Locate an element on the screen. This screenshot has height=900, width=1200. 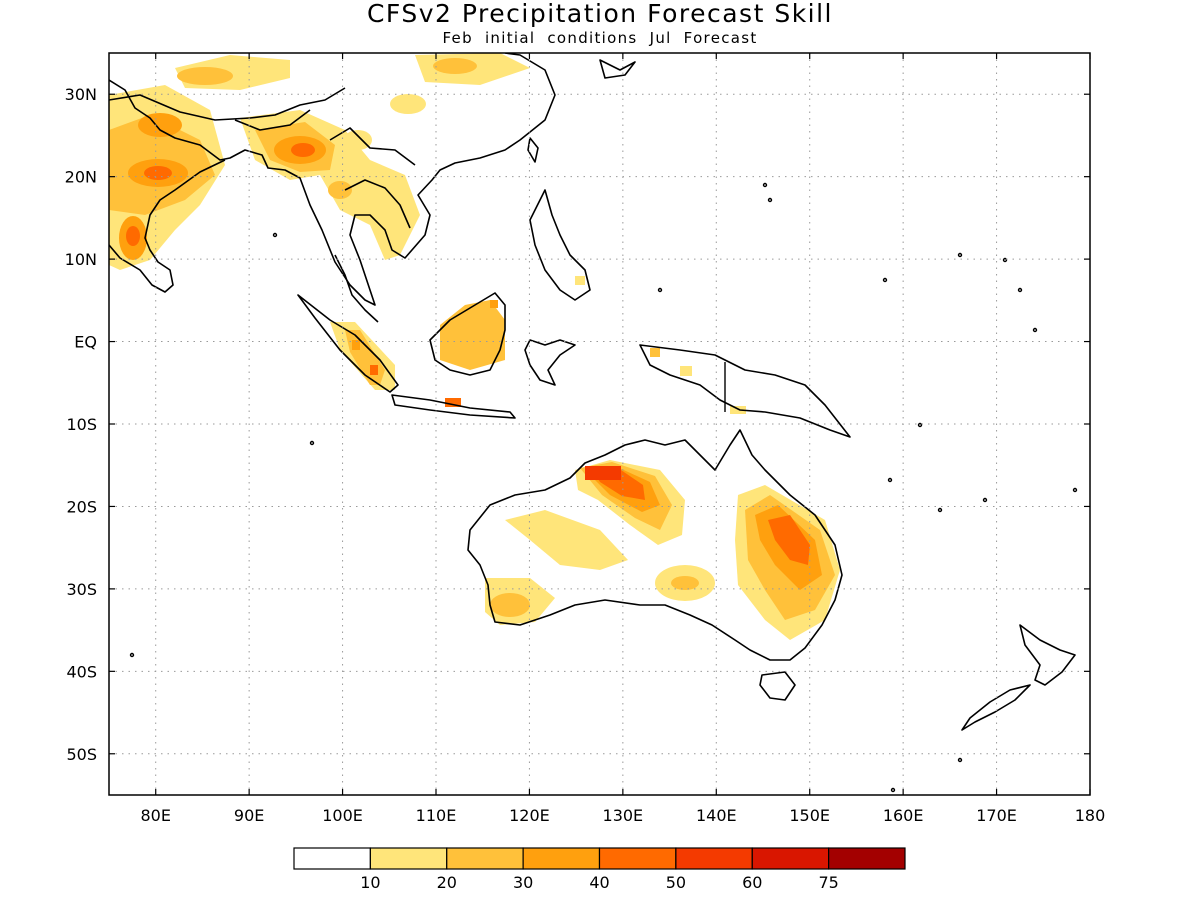
lon-tick-label: 160E is located at coordinates (903, 815).